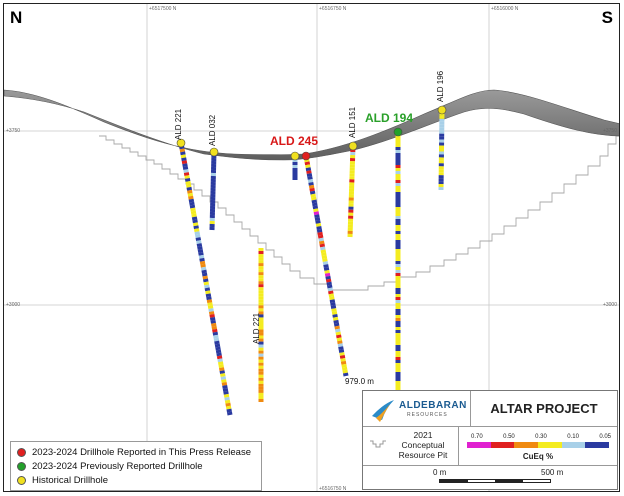 The width and height of the screenshot is (624, 496). I want to click on drillhole-label-ald194: ALD 194, so click(389, 118).